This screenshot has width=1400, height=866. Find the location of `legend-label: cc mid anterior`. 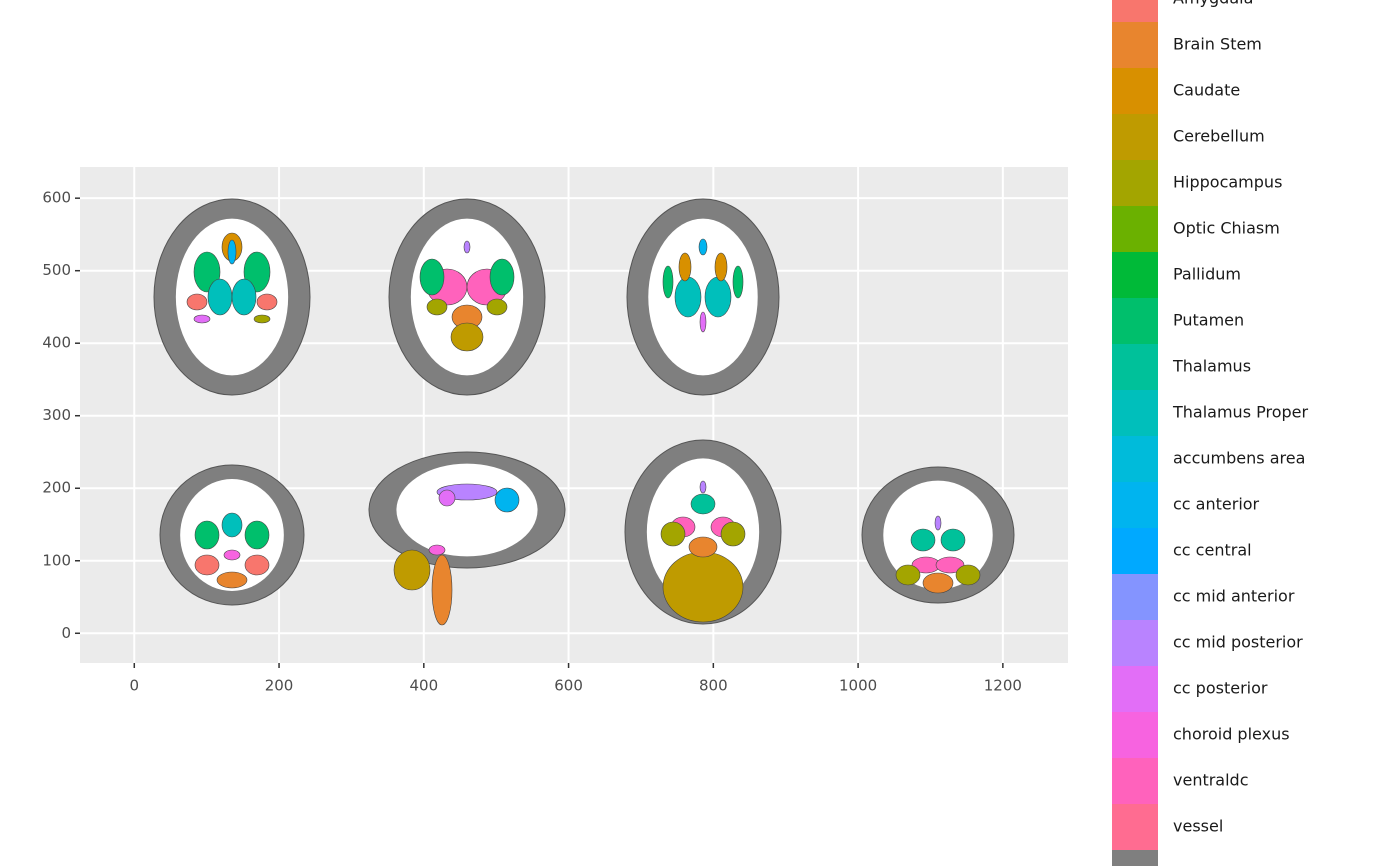

legend-label: cc mid anterior is located at coordinates (1234, 596).